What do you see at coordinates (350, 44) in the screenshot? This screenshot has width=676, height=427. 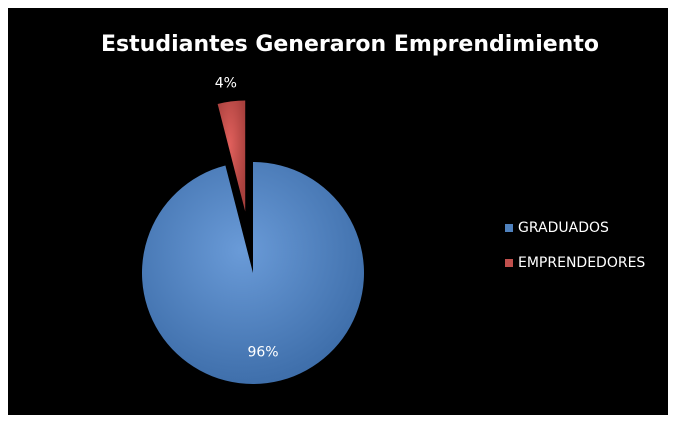 I see `chart-title: Estudiantes Generaron Emprendimiento` at bounding box center [350, 44].